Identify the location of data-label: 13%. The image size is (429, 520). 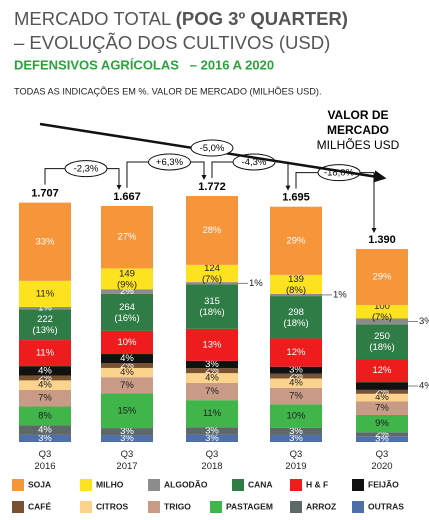
(212, 344).